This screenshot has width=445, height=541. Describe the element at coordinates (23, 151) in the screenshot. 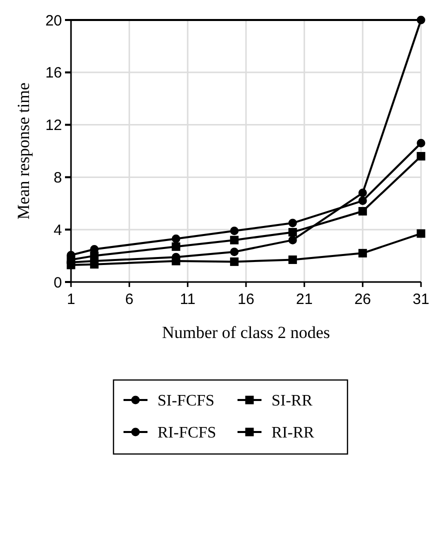

I see `y-axis-title: Mean response time` at that location.